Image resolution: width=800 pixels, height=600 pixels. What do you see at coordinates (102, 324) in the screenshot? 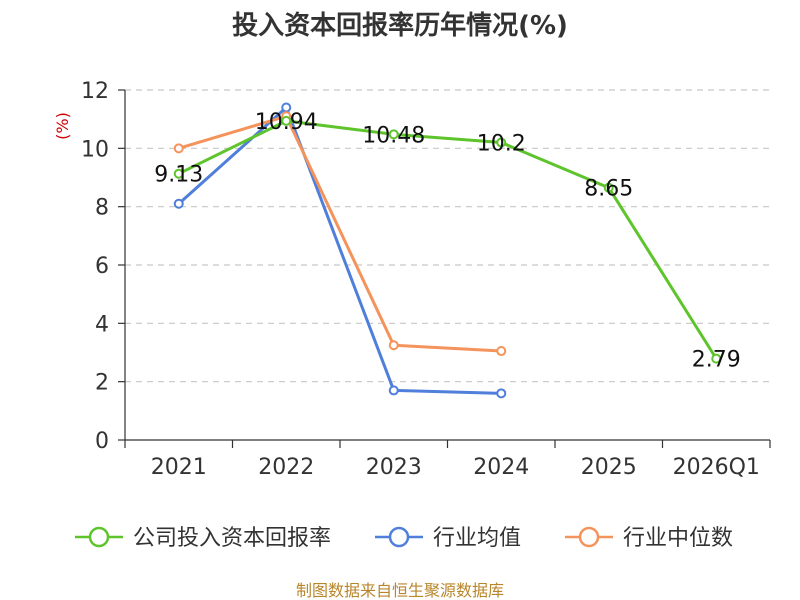
I see `y-tick-label: 4` at bounding box center [102, 324].